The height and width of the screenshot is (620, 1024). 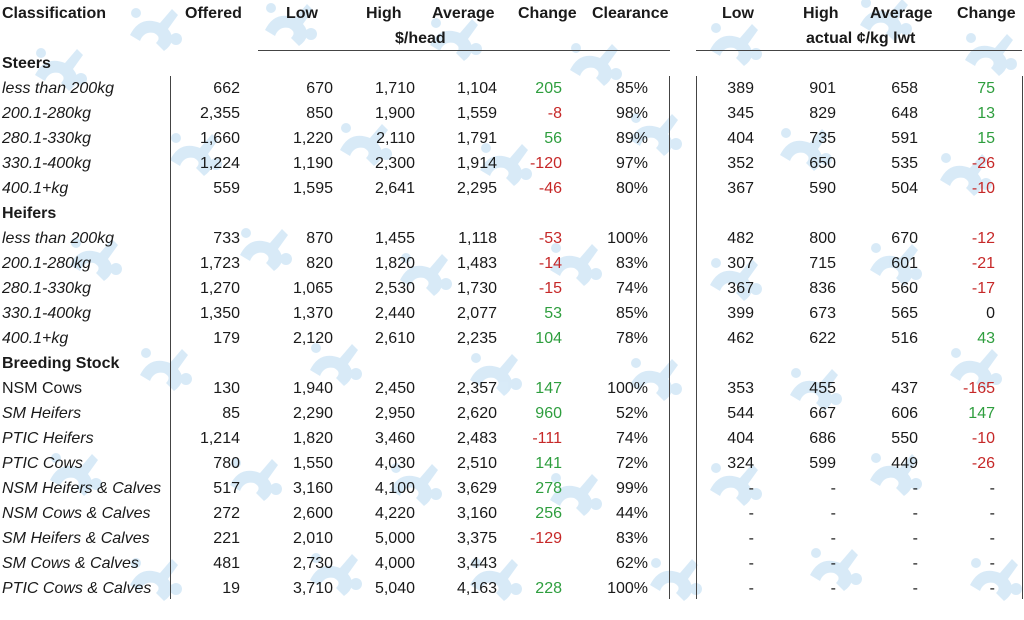 What do you see at coordinates (861, 38) in the screenshot?
I see `unit-cents-per-kg: actual ¢/kg lwt` at bounding box center [861, 38].